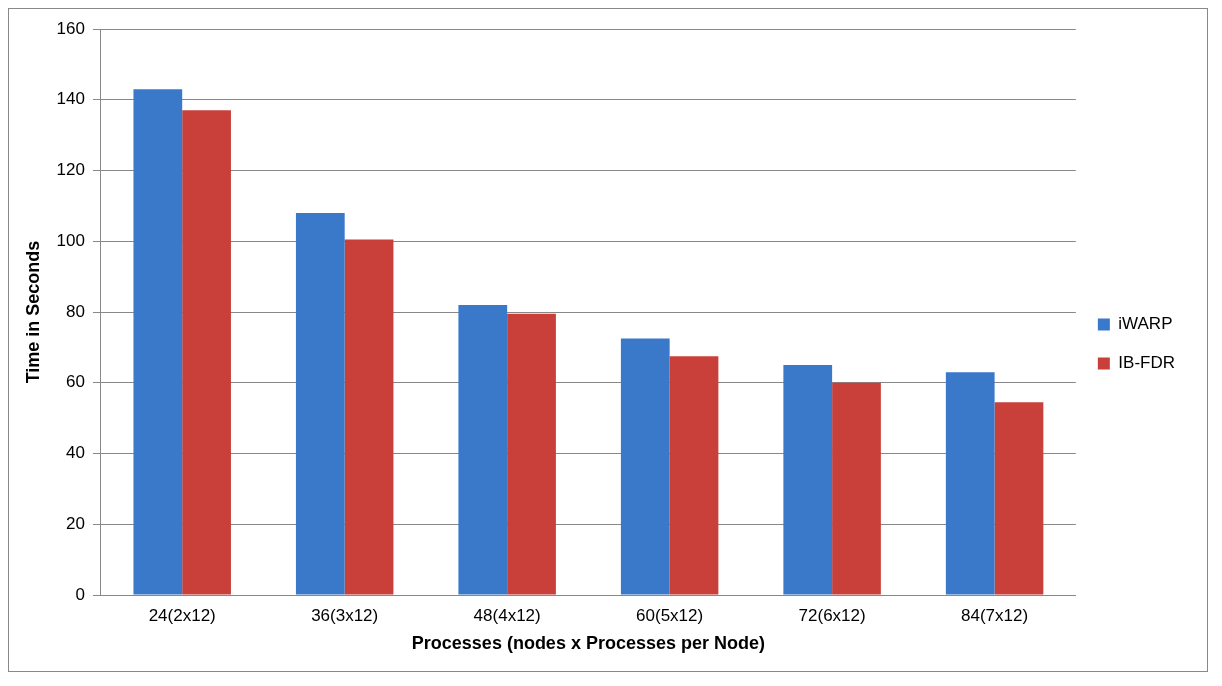 This screenshot has width=1222, height=686. What do you see at coordinates (345, 615) in the screenshot?
I see `x-tick-label: 36(3x12)` at bounding box center [345, 615].